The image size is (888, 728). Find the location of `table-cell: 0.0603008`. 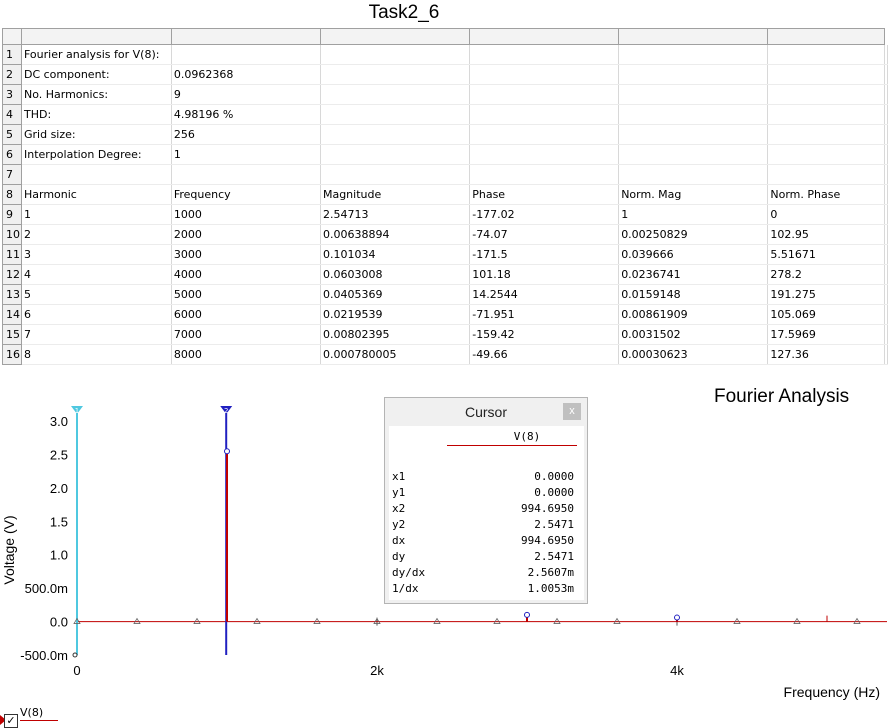

table-cell: 0.0603008 is located at coordinates (395, 274).